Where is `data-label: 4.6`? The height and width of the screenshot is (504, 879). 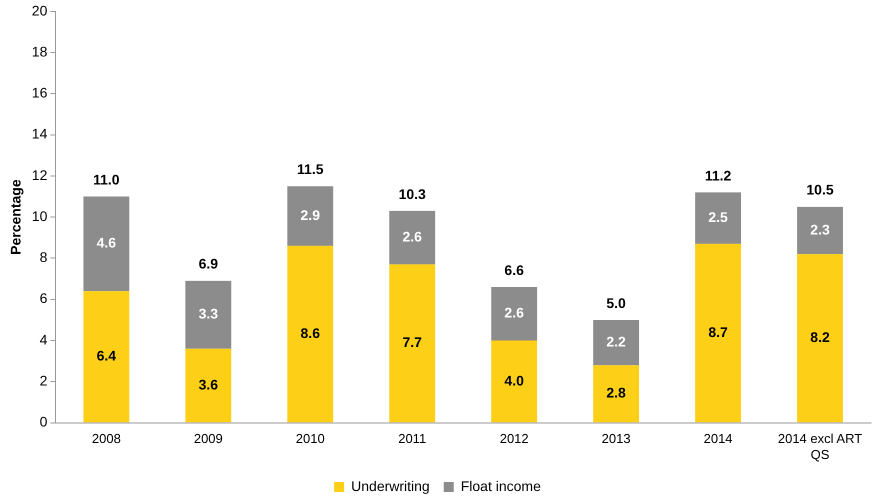 data-label: 4.6 is located at coordinates (106, 242).